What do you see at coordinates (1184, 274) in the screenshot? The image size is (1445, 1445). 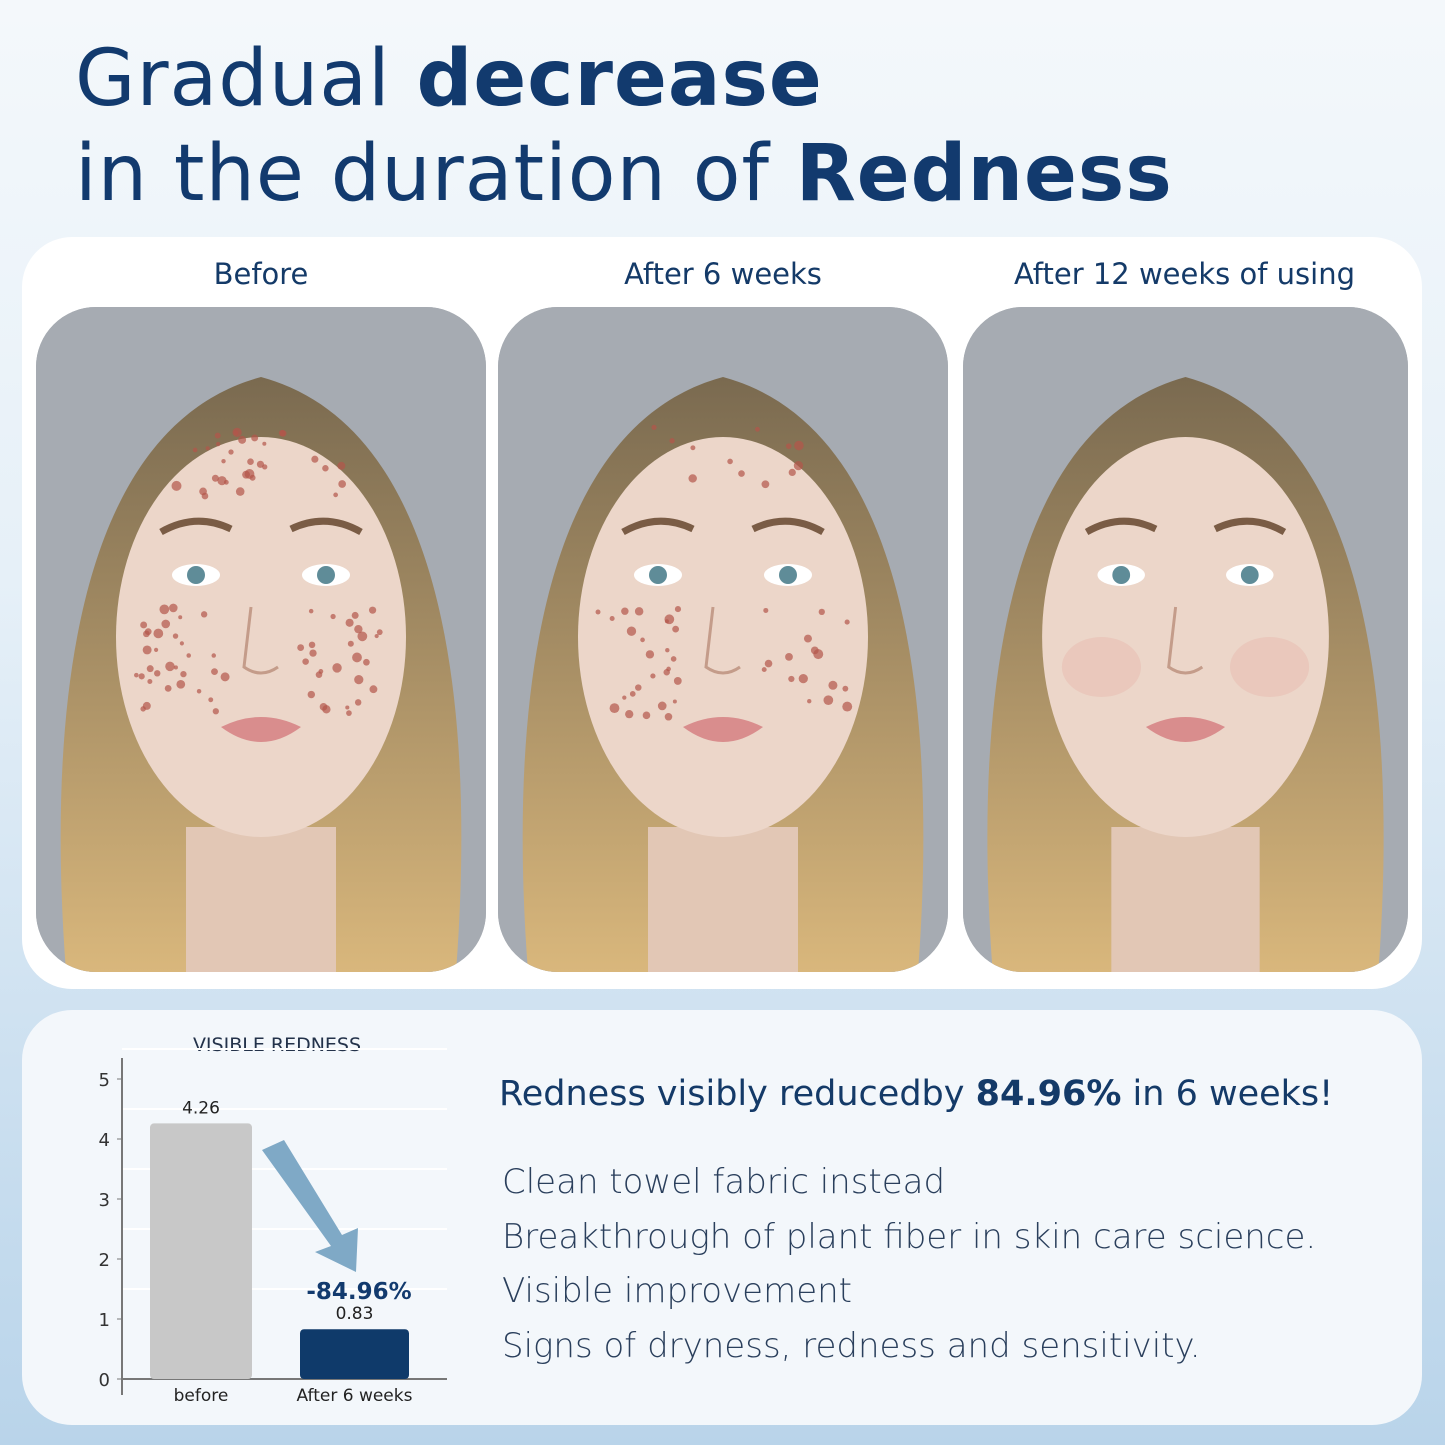 I see `caption-12-weeks: After 12 weeks of using` at bounding box center [1184, 274].